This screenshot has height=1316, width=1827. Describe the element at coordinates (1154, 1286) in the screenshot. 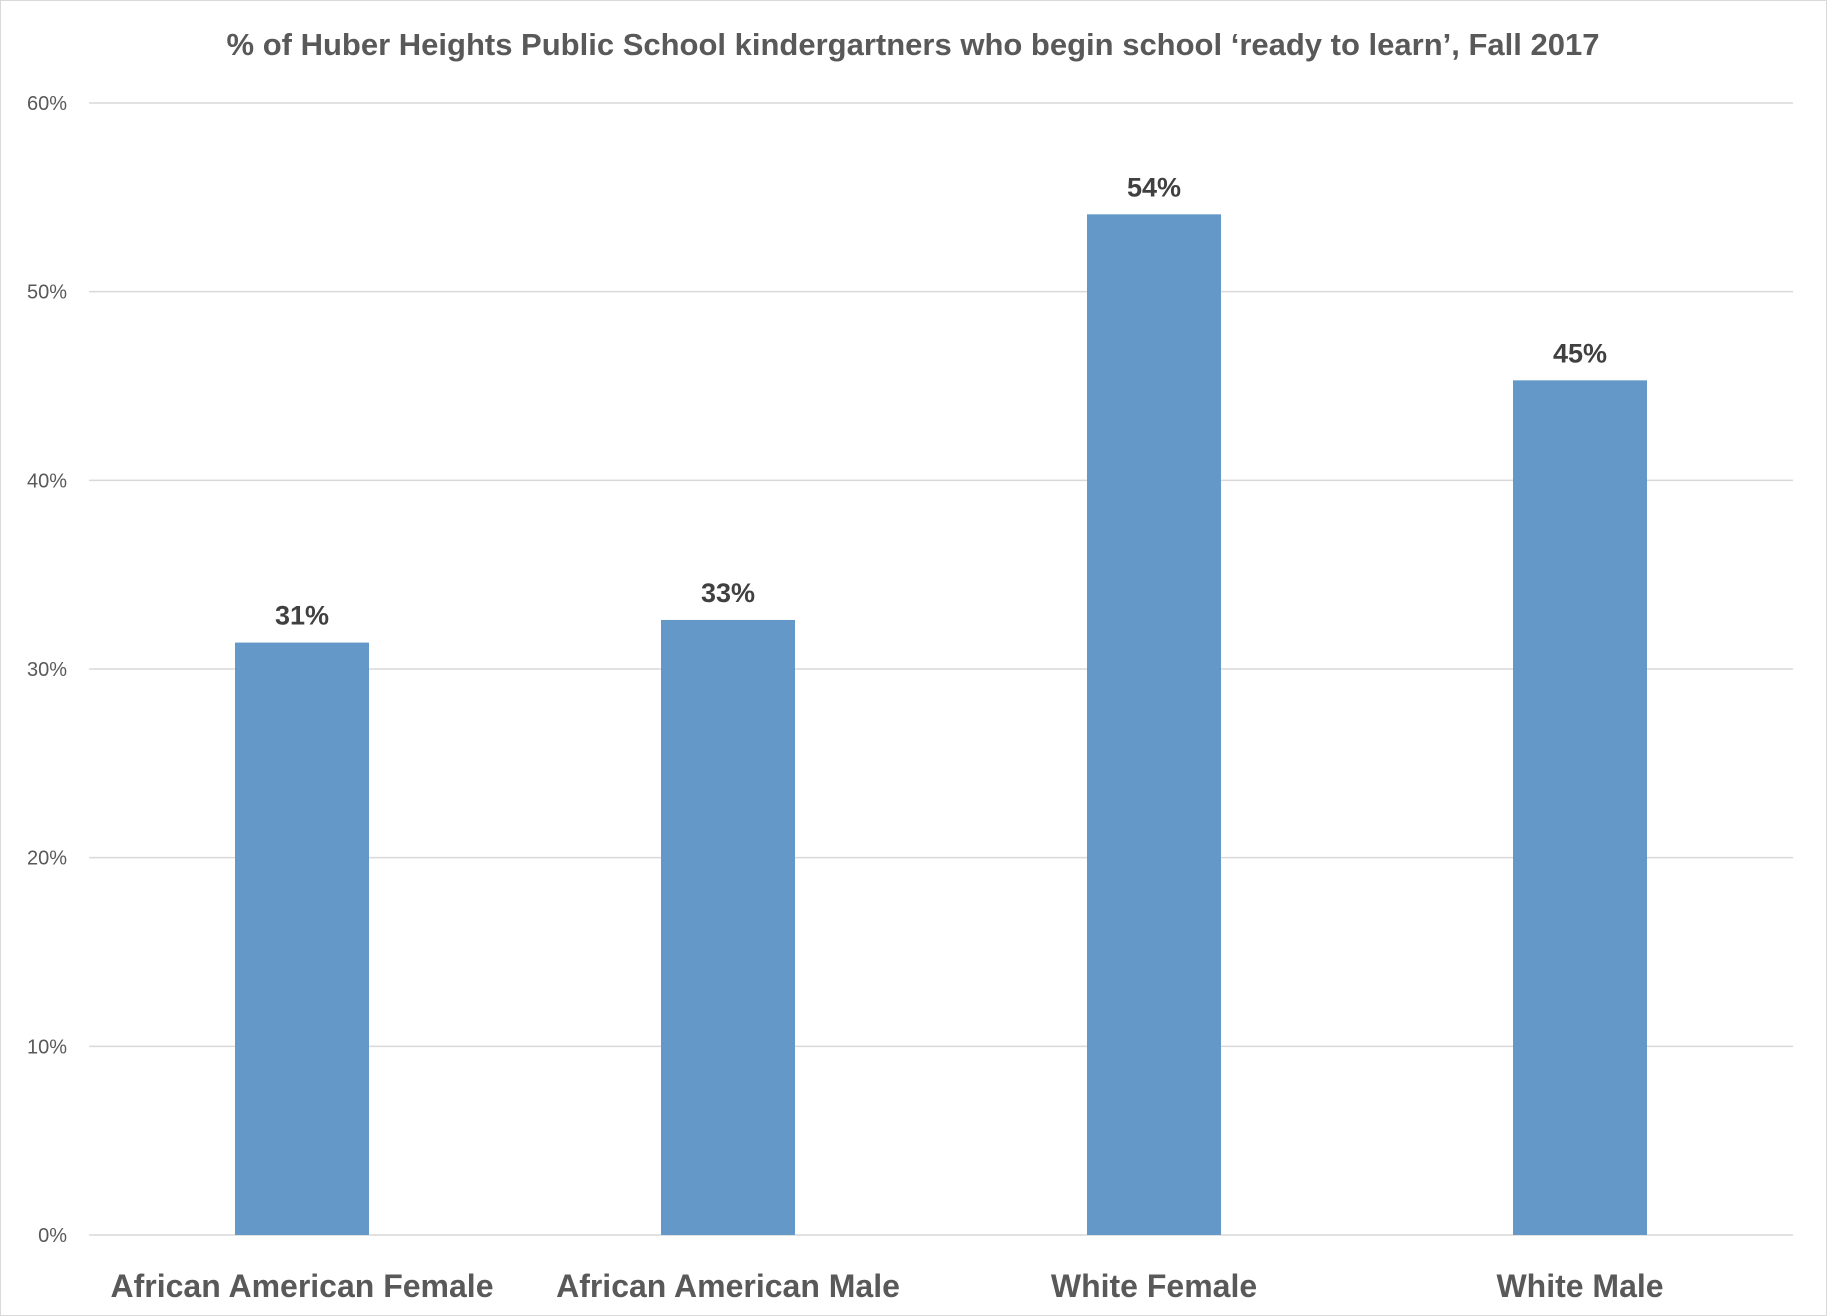

I see `x-category-label: White Female` at that location.